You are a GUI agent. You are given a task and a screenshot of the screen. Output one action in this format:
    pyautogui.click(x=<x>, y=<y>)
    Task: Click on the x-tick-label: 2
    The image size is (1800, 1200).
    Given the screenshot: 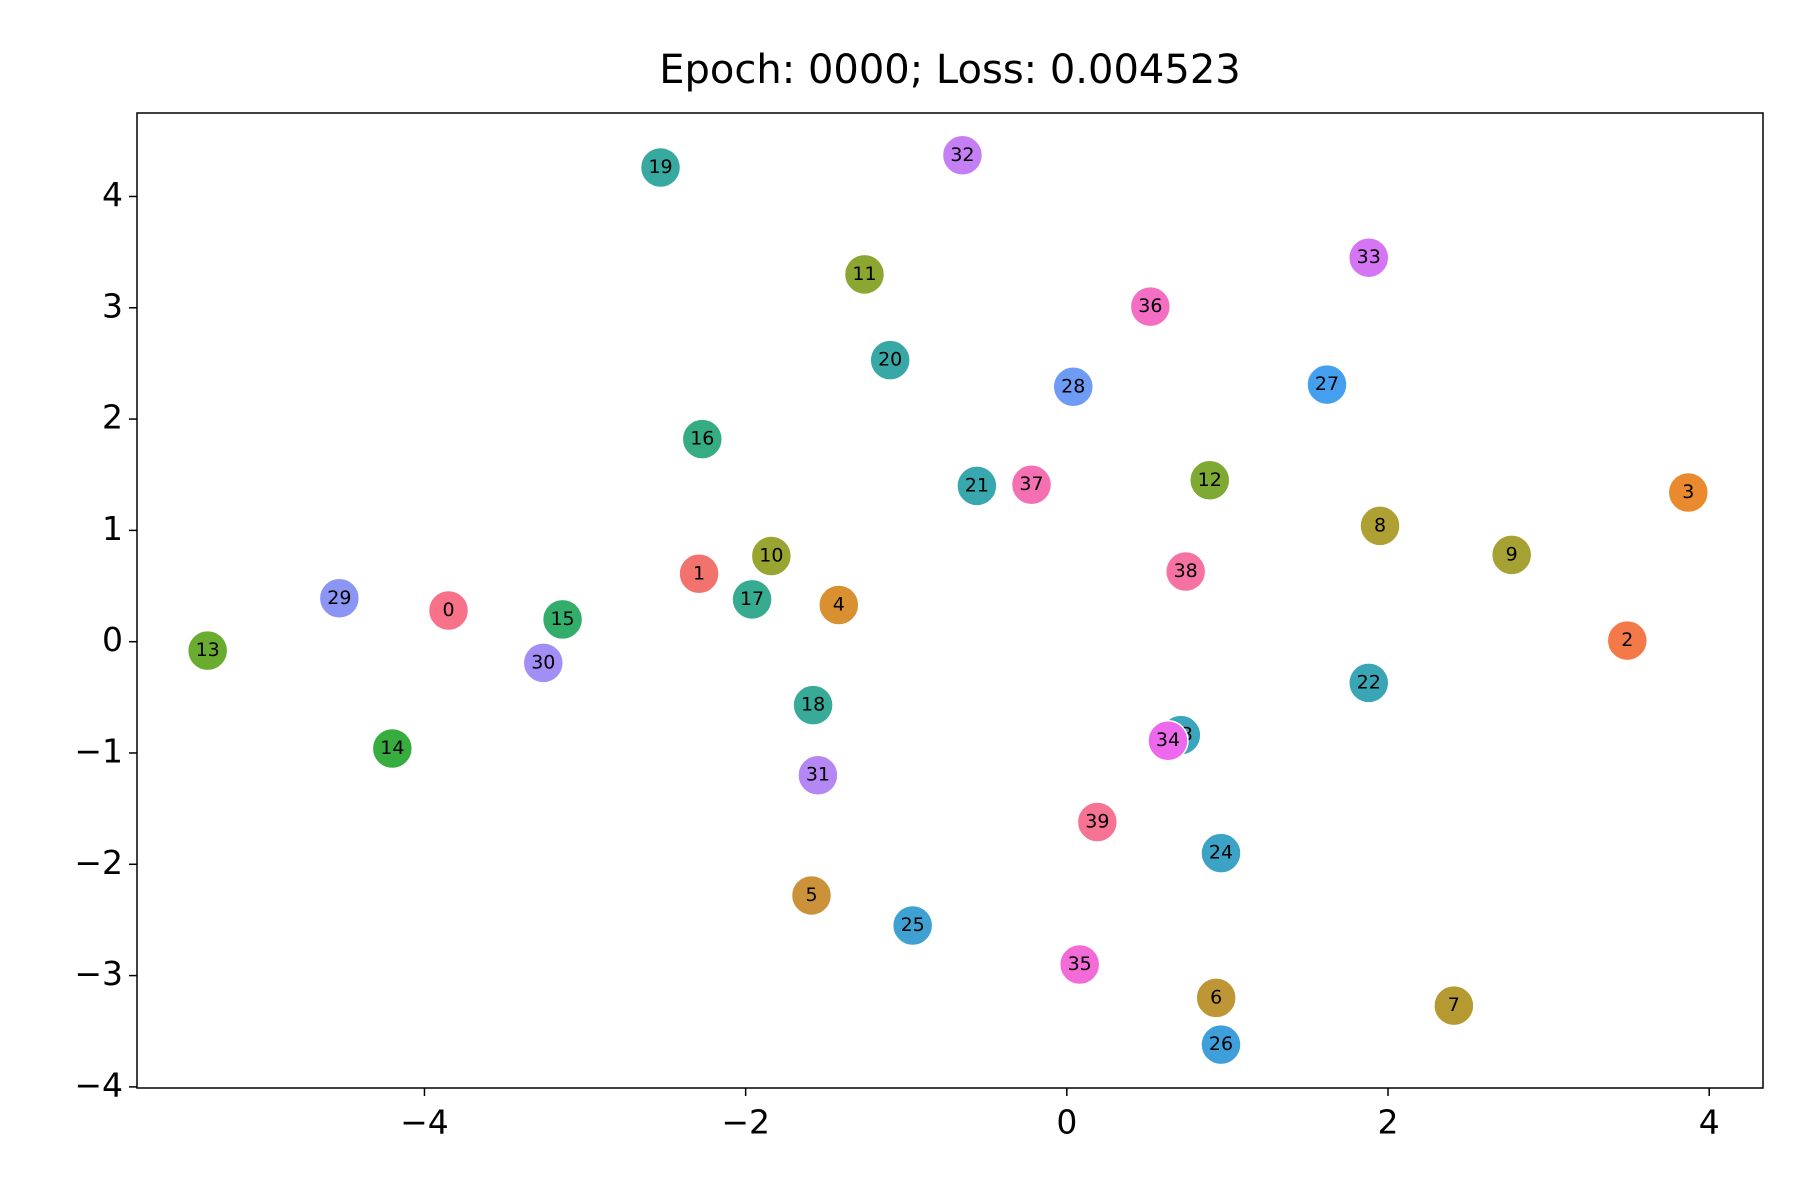 What is the action you would take?
    pyautogui.click(x=1388, y=1122)
    